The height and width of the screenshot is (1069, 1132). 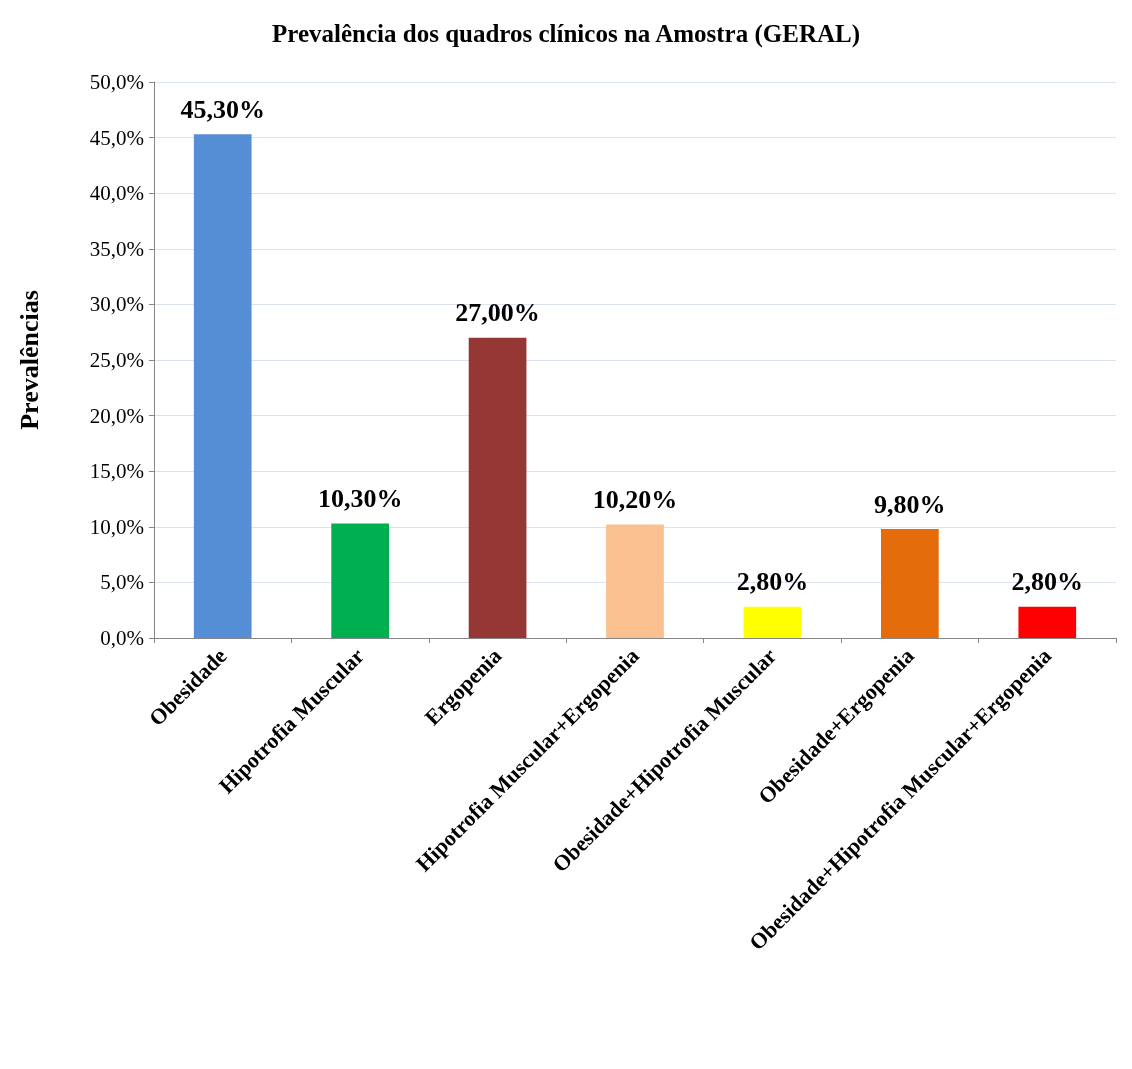 I want to click on y-tick-label: 30,0%, so click(x=116, y=304).